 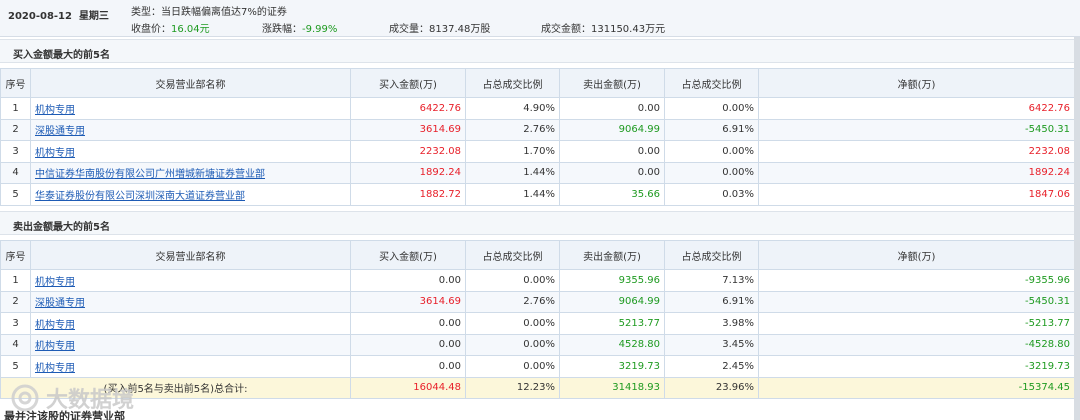 I want to click on table-row: 4 机构专用 0.00 0.00% 4528.80 3.45% -4528.80, so click(x=537, y=344).